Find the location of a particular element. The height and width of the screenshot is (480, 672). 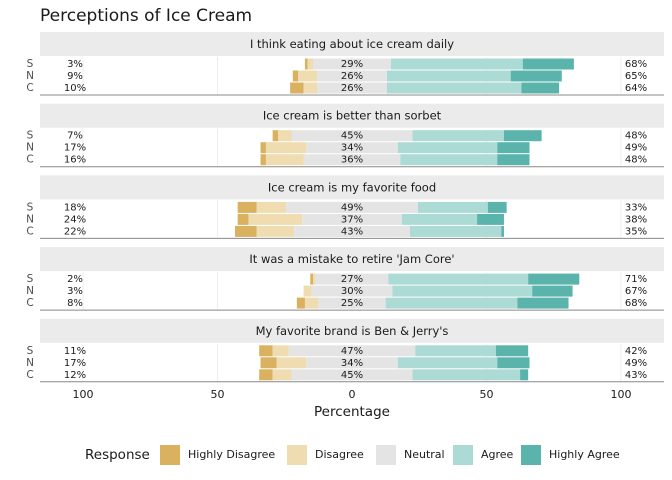

high-total-label: 38% is located at coordinates (636, 219).